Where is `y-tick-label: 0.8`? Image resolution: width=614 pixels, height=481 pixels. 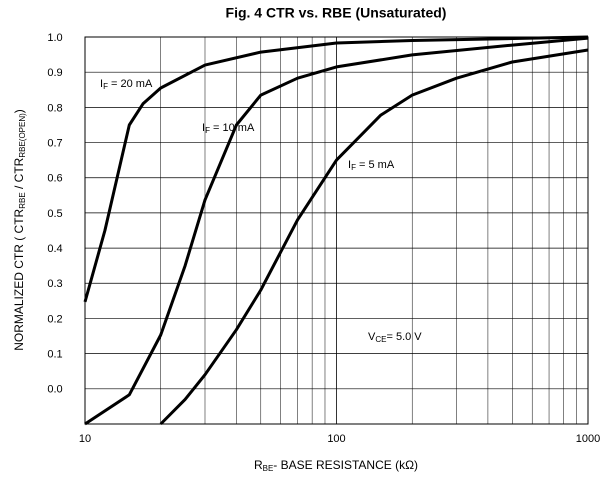
y-tick-label: 0.8 is located at coordinates (54, 108).